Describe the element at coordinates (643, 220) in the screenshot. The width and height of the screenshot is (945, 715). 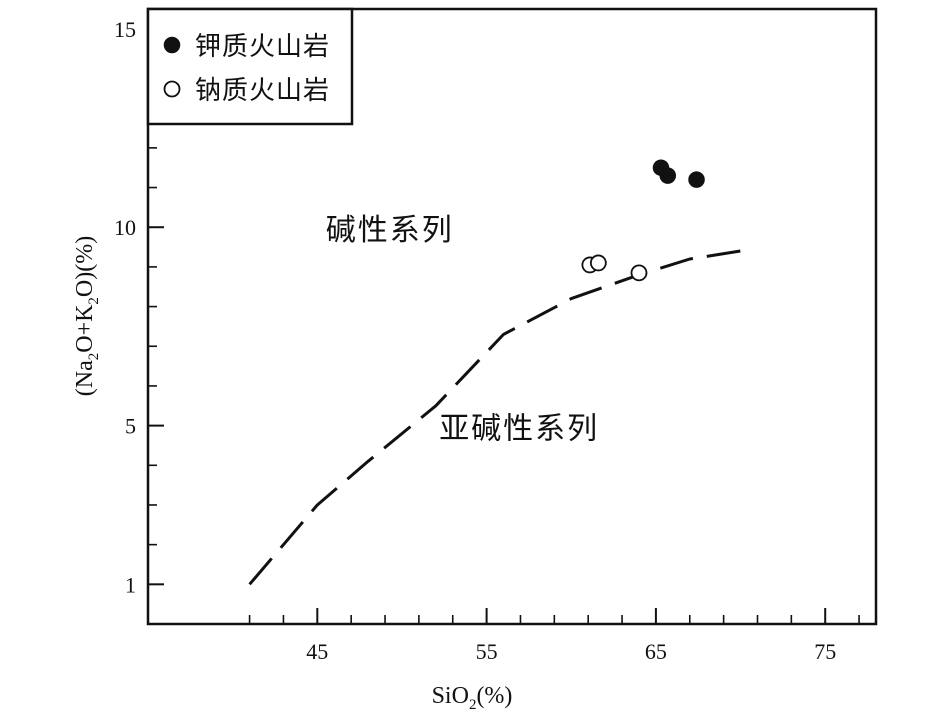
I see `data-points` at that location.